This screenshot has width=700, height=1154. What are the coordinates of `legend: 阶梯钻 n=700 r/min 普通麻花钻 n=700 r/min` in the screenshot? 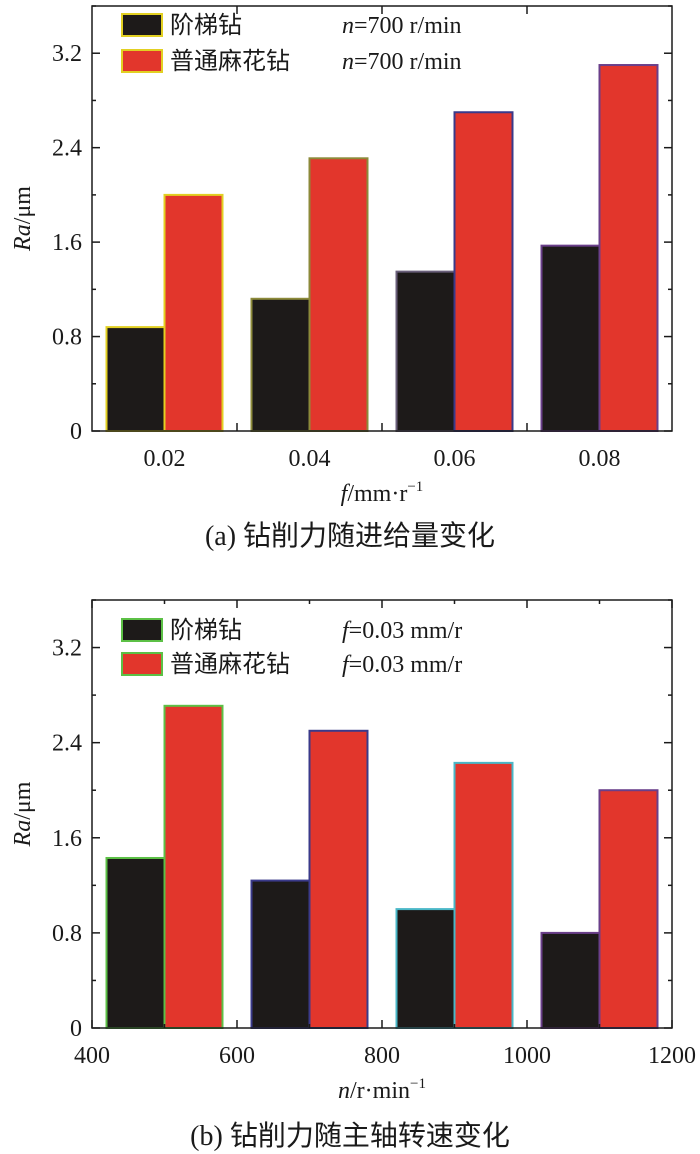 It's located at (291, 43).